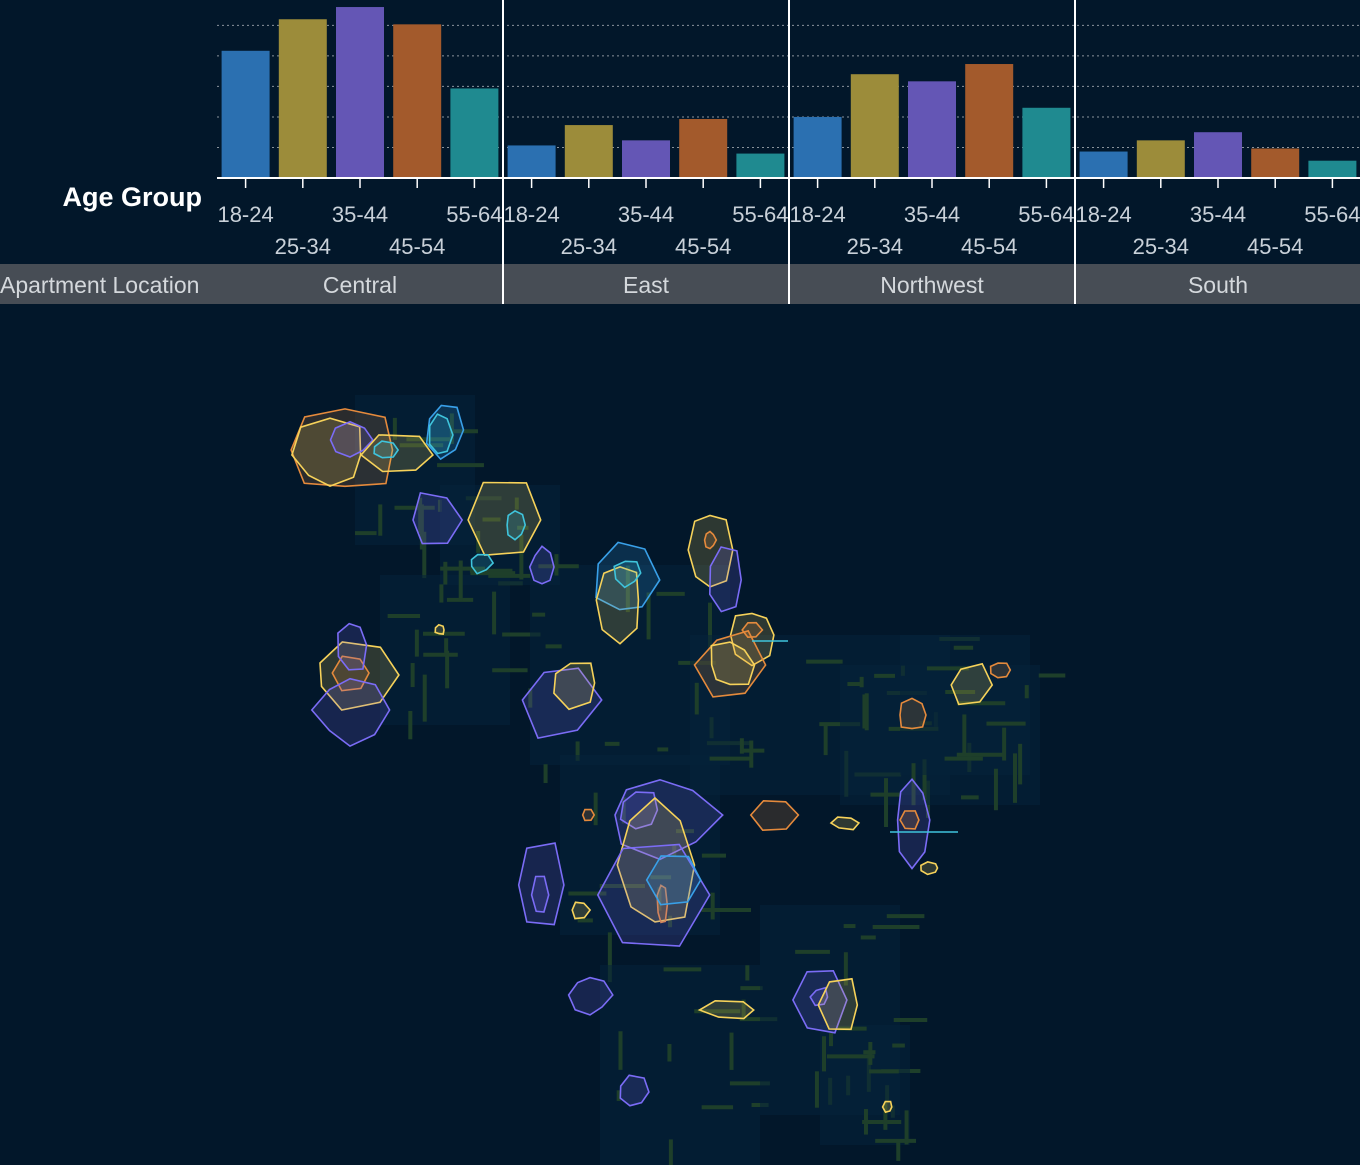 The image size is (1360, 1165). Describe the element at coordinates (789, 152) in the screenshot. I see `facet-dividers` at that location.